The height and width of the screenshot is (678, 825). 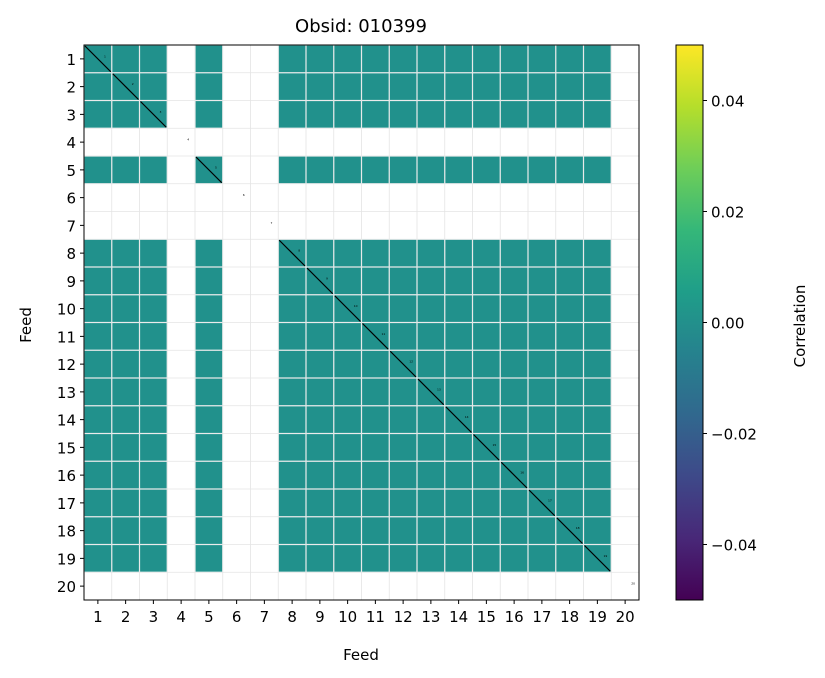 I want to click on y-tick-label-8: 8, so click(x=71, y=254).